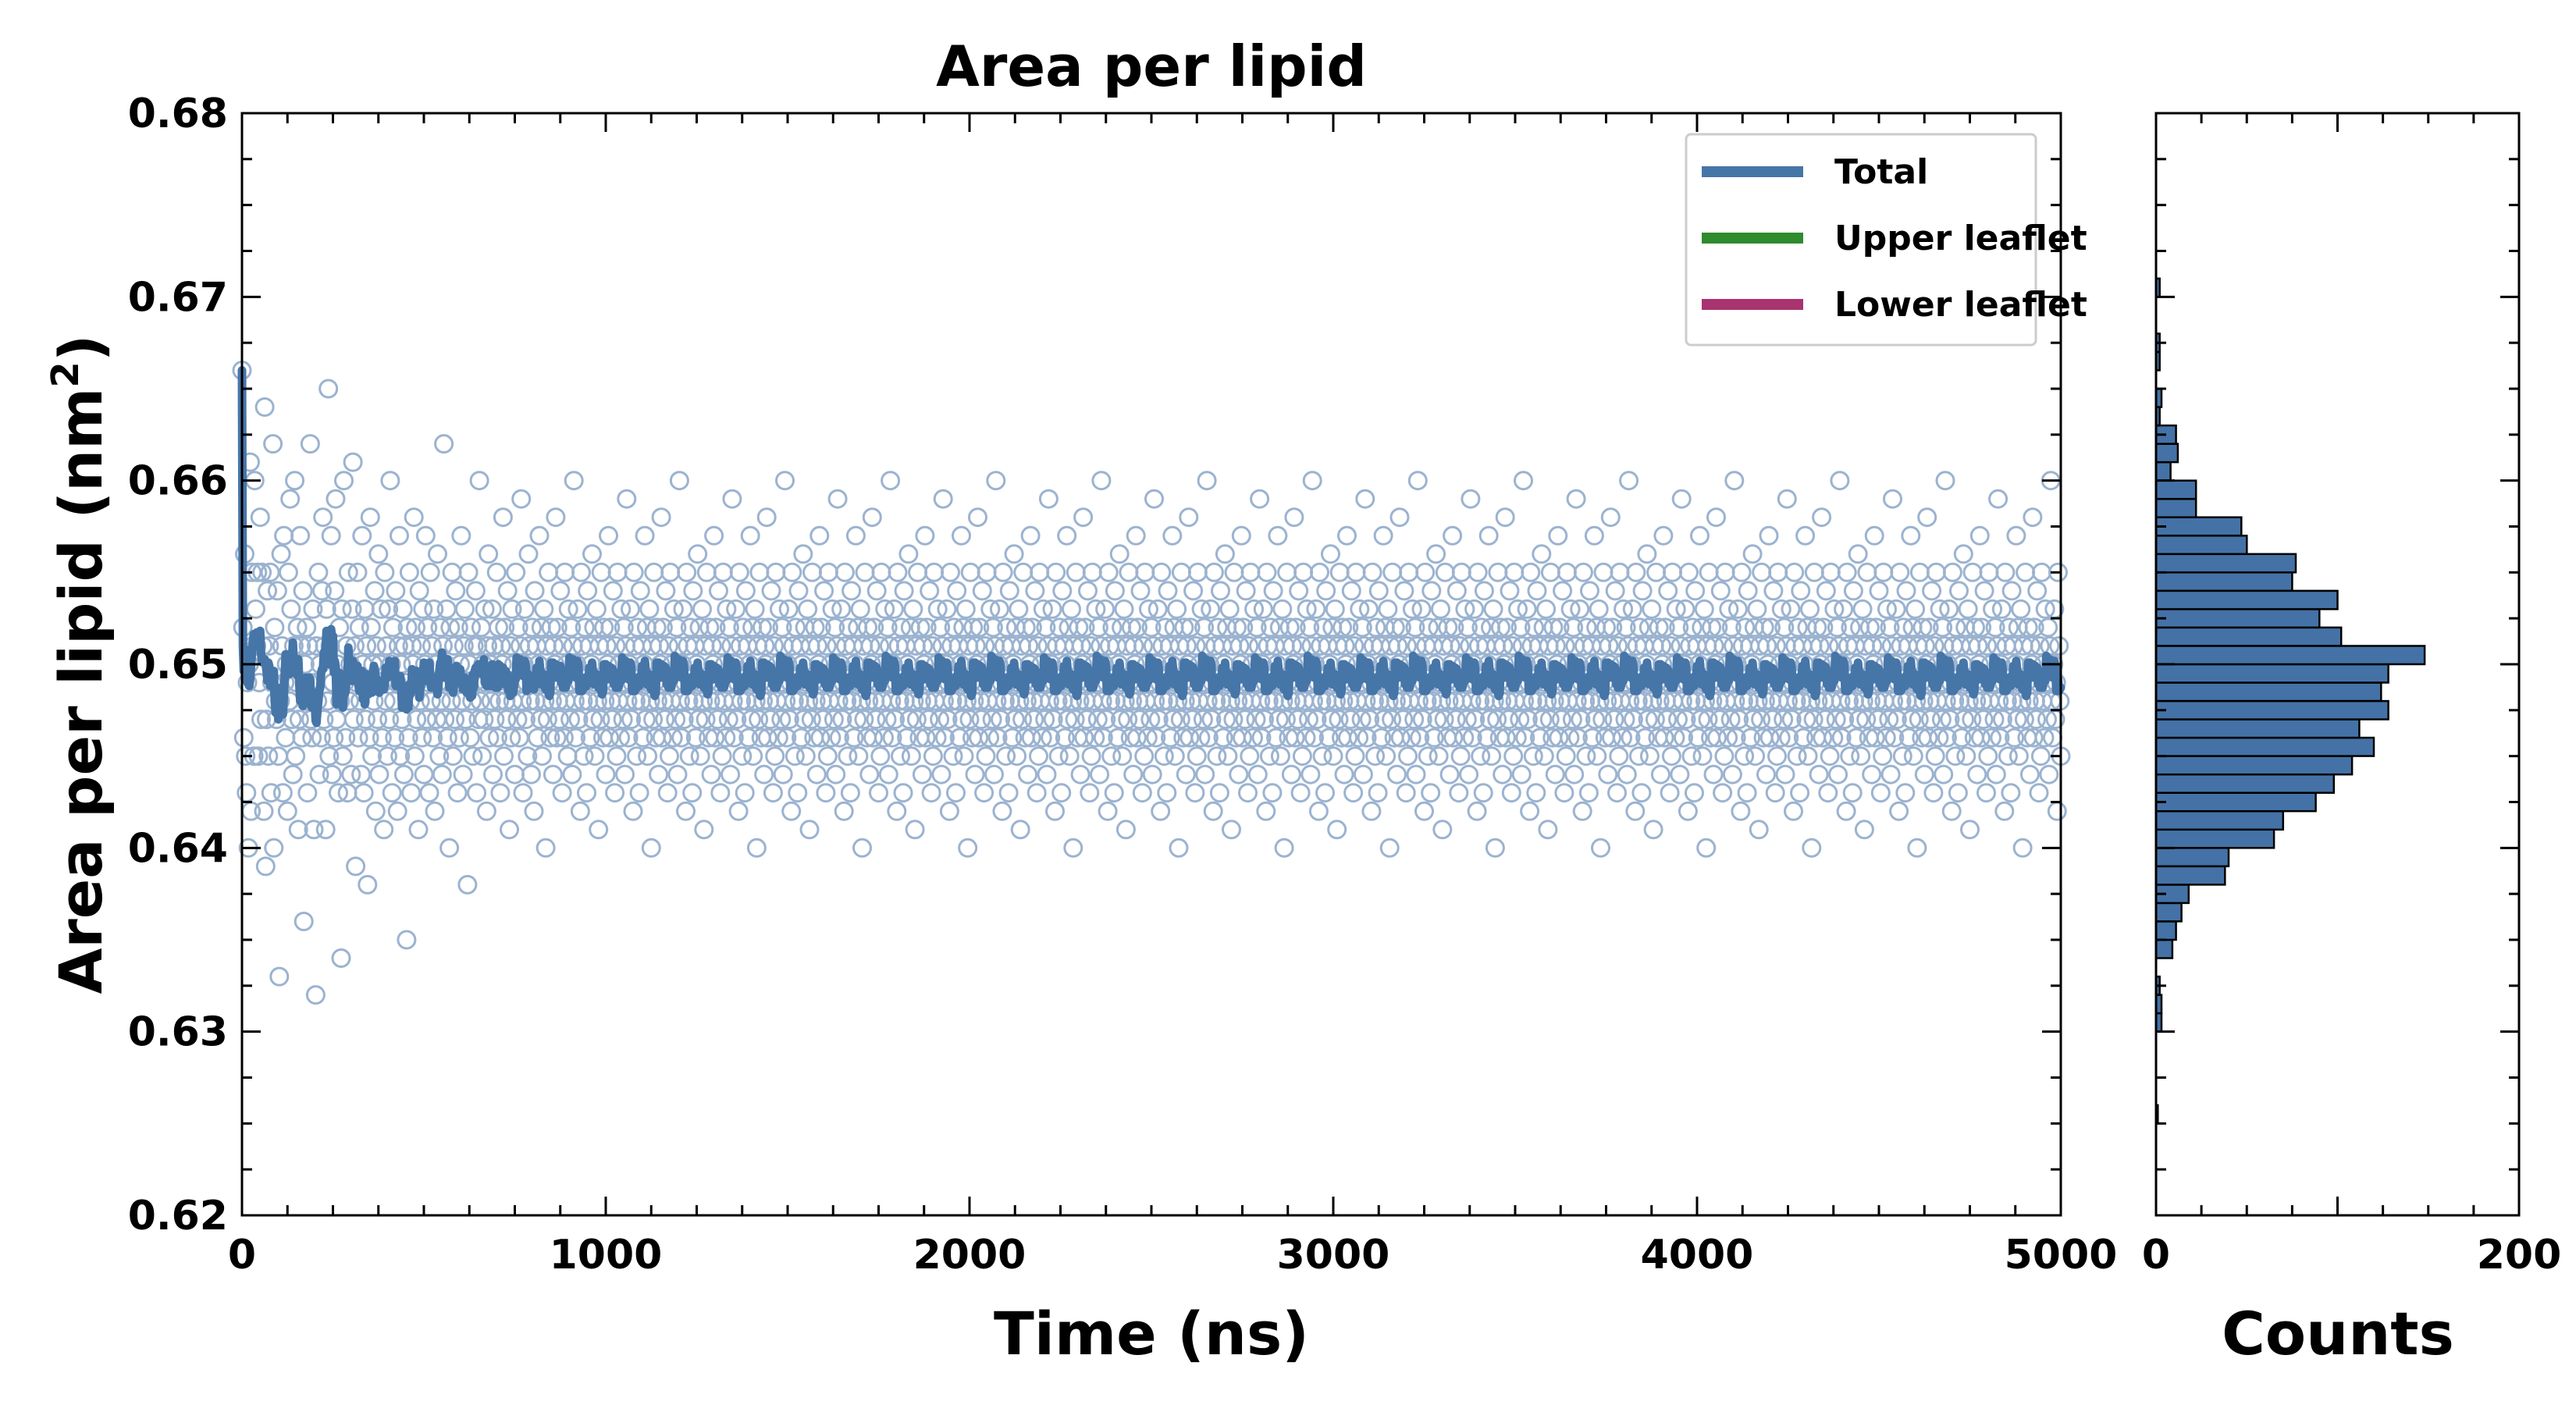  What do you see at coordinates (969, 1255) in the screenshot?
I see `x-tick-label: 2000` at bounding box center [969, 1255].